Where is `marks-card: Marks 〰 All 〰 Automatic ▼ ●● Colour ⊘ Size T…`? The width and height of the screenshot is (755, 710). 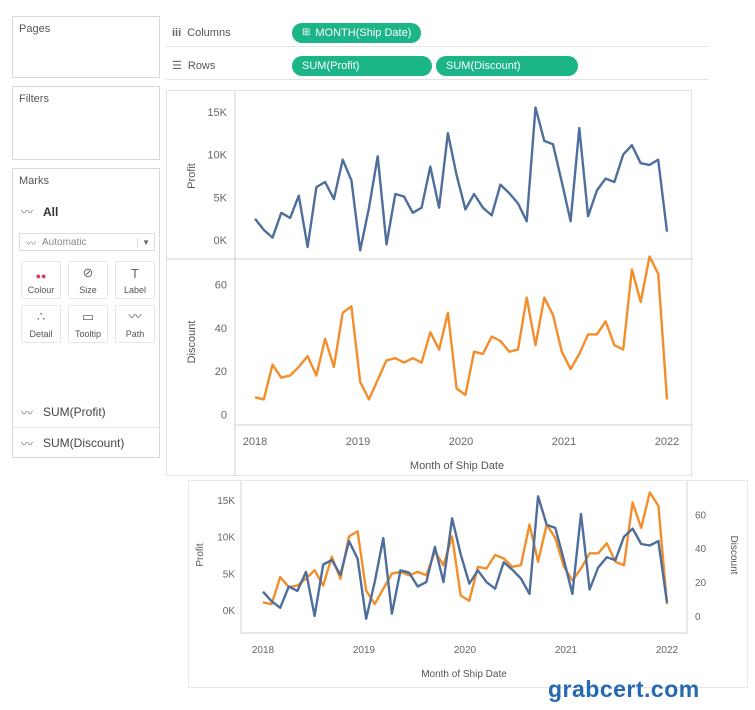
marks-card: Marks 〰 All 〰 Automatic ▼ ●● Colour ⊘ Size T… is located at coordinates (86, 313).